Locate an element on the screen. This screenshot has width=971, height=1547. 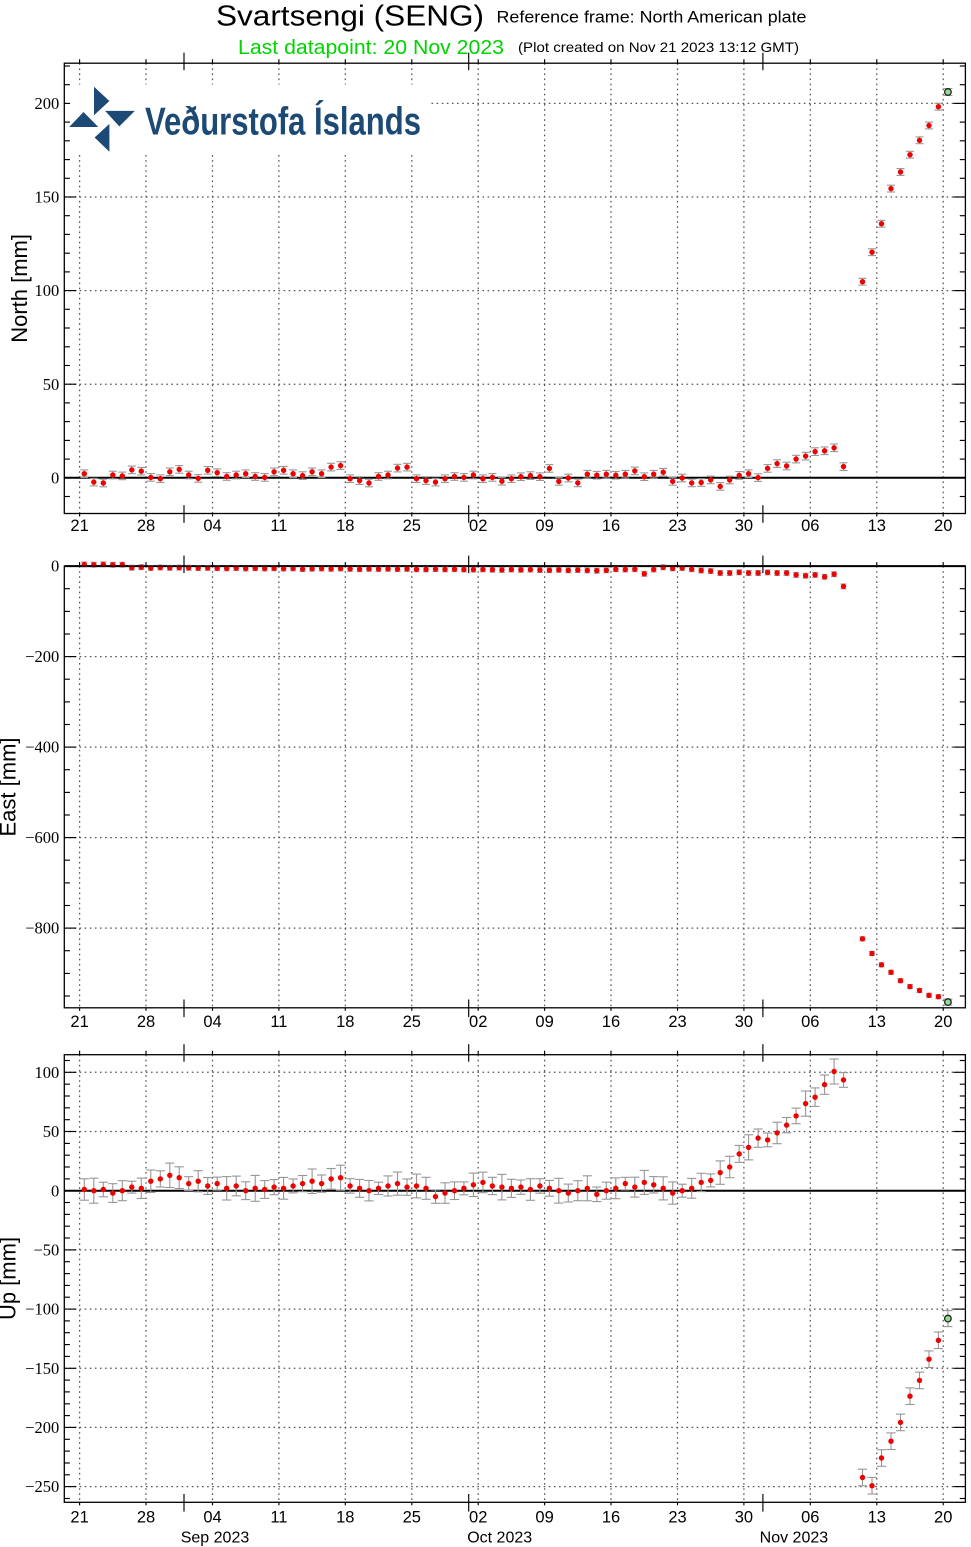
svg-text: −250 is located at coordinates (42, 1486).